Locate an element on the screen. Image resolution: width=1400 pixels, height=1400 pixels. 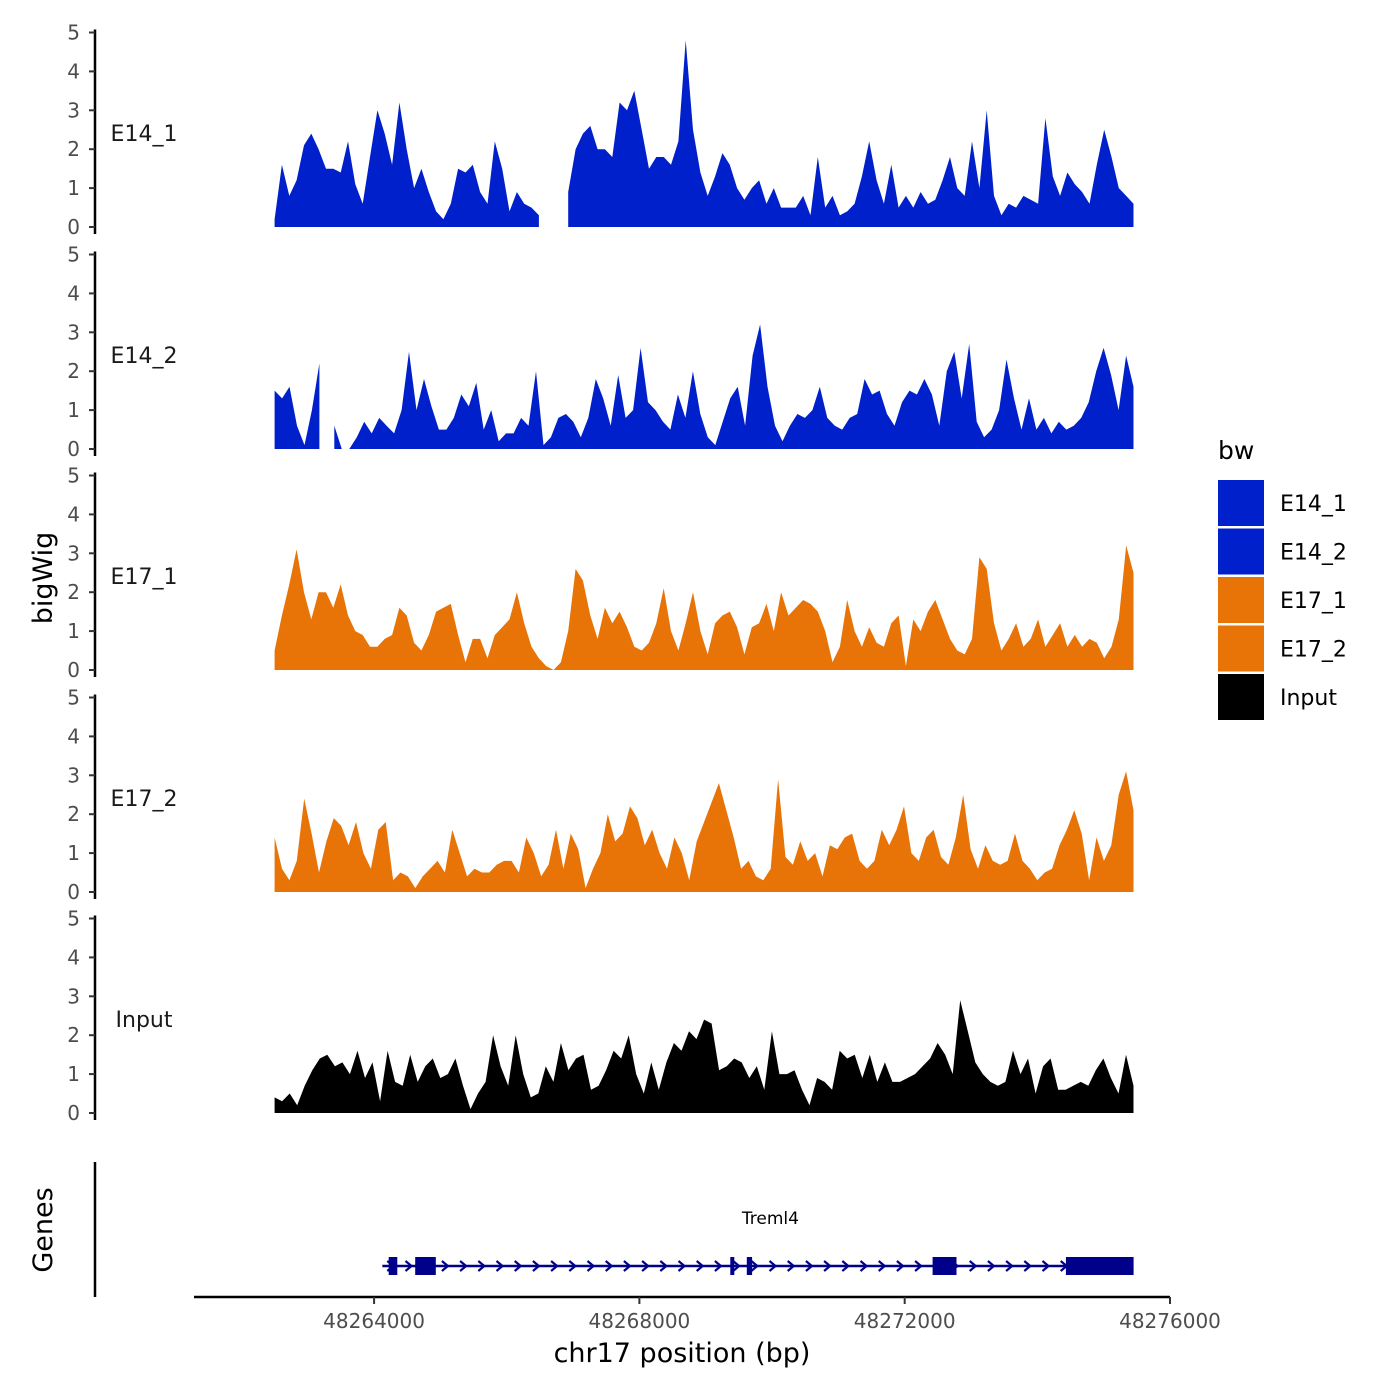
legend-label: E17_1 is located at coordinates (1313, 601).